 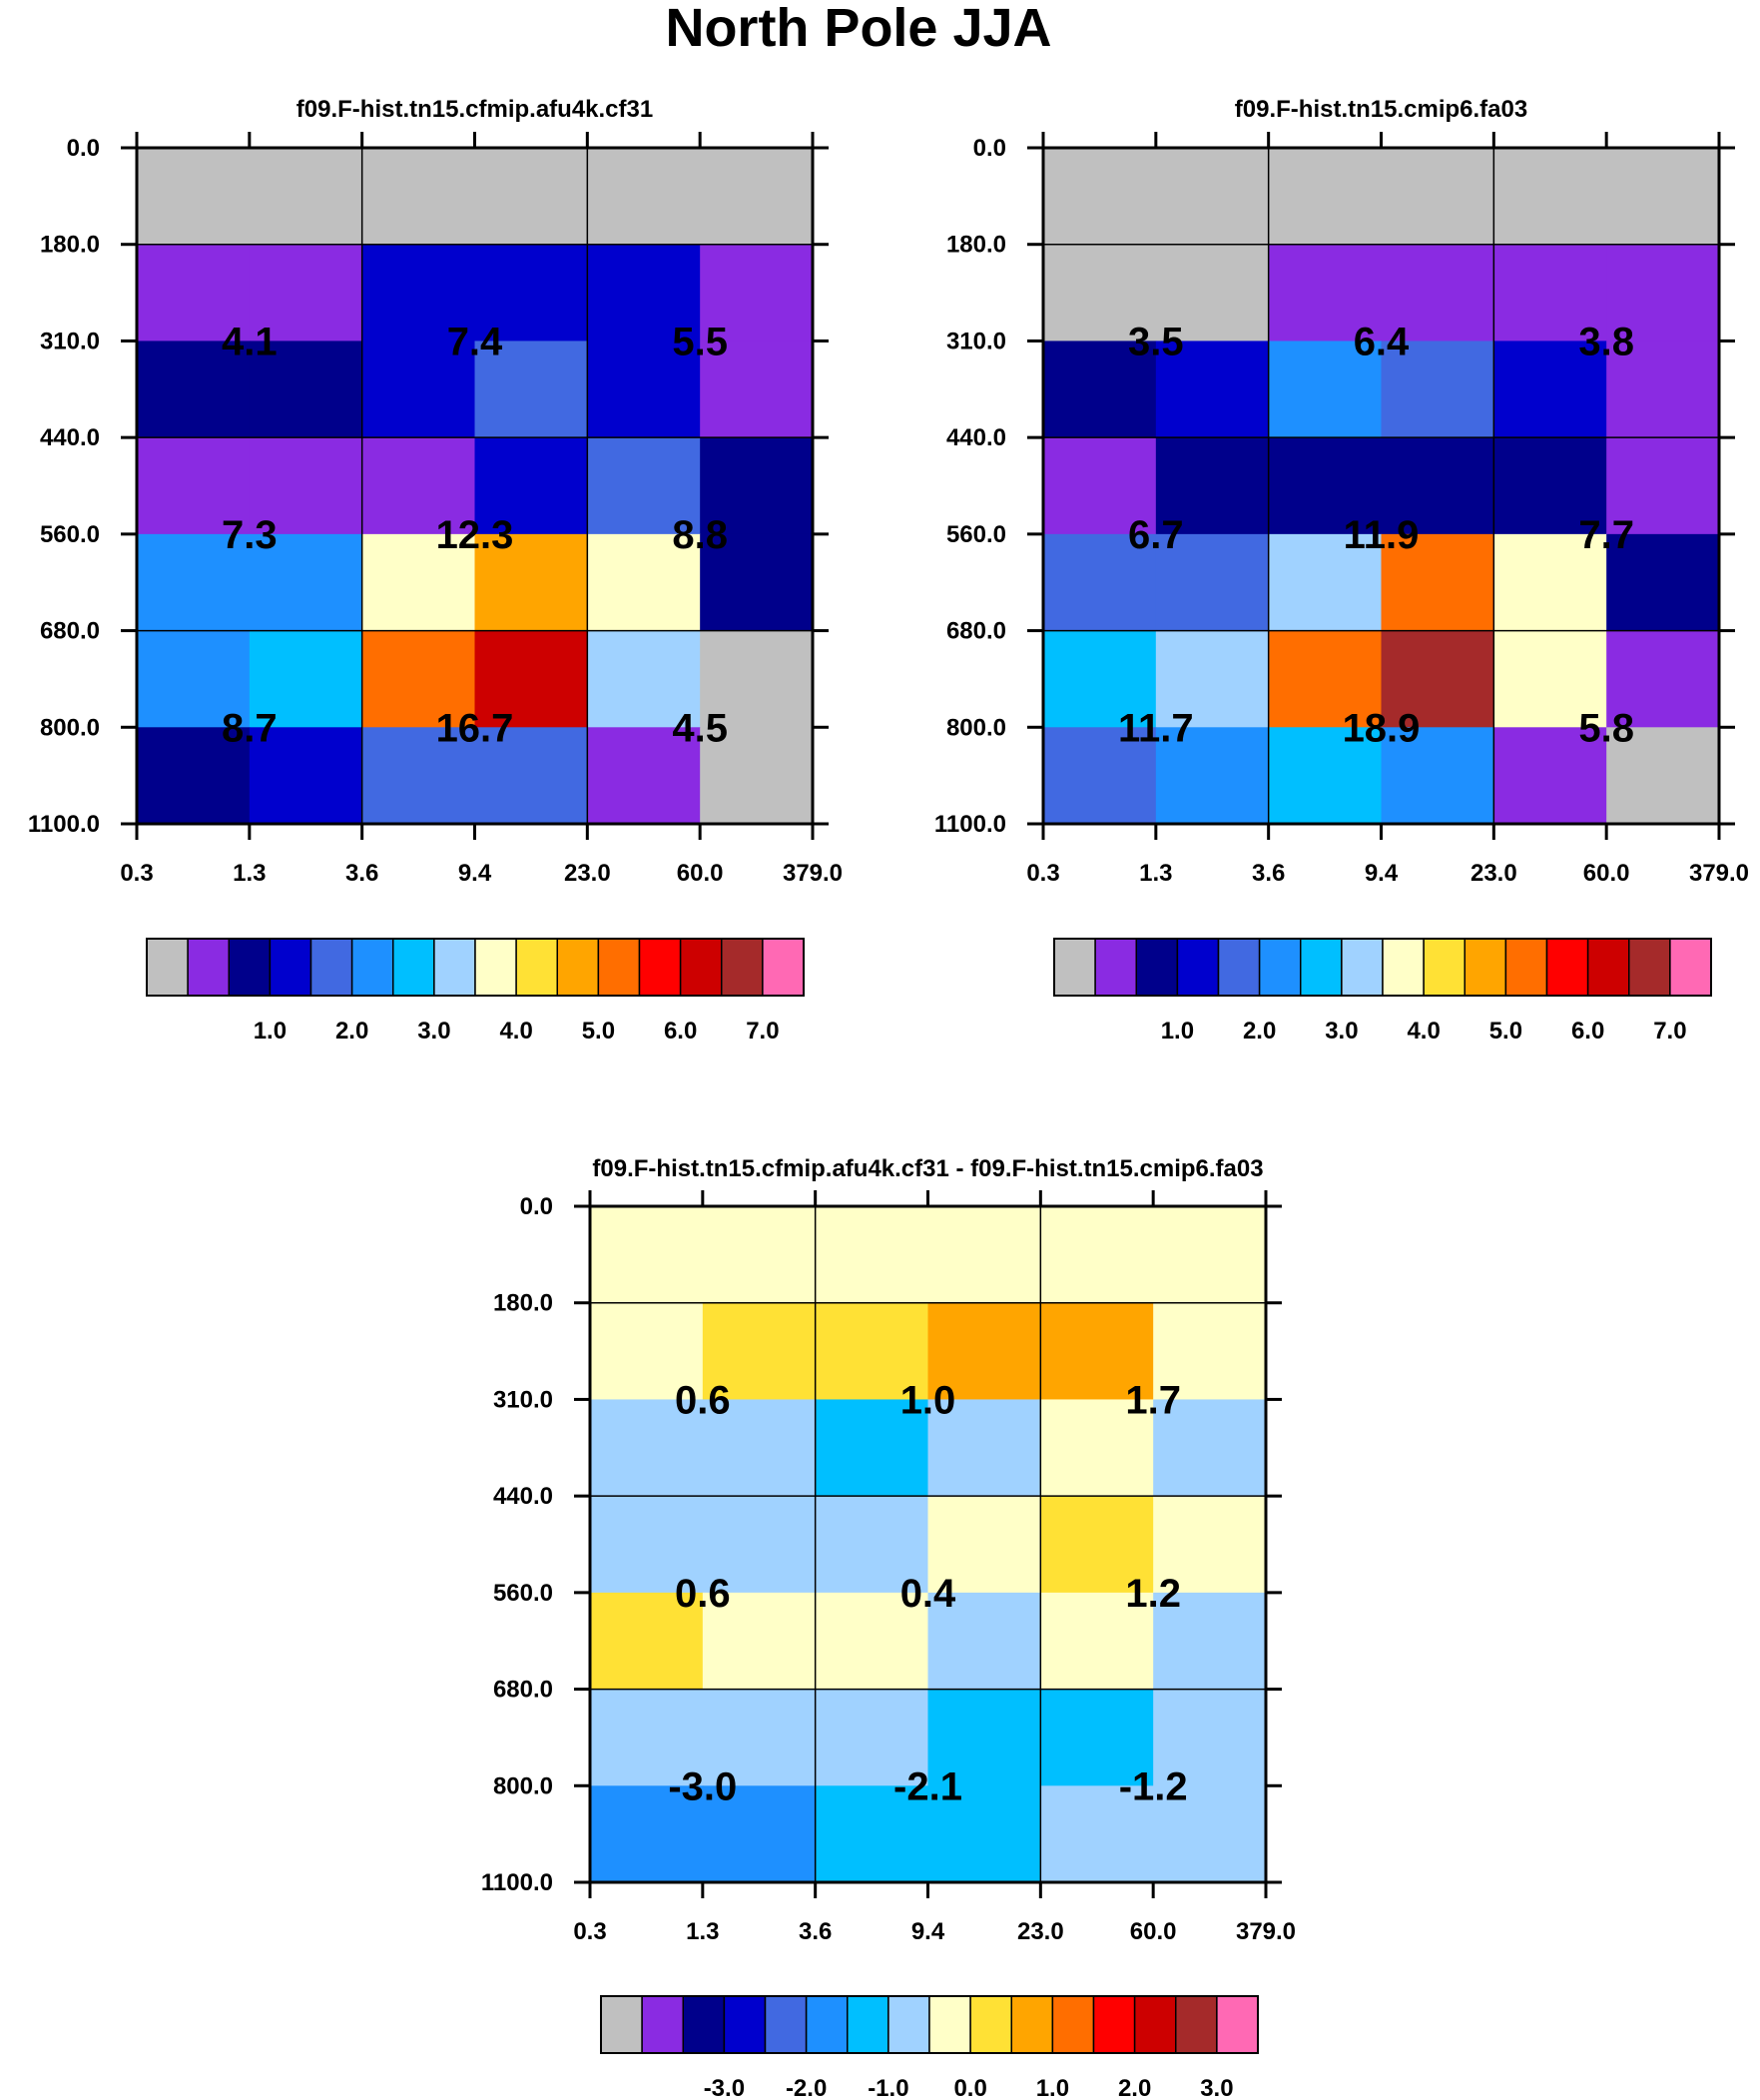 I want to click on colorbar-label: 6.0, so click(x=1588, y=1031).